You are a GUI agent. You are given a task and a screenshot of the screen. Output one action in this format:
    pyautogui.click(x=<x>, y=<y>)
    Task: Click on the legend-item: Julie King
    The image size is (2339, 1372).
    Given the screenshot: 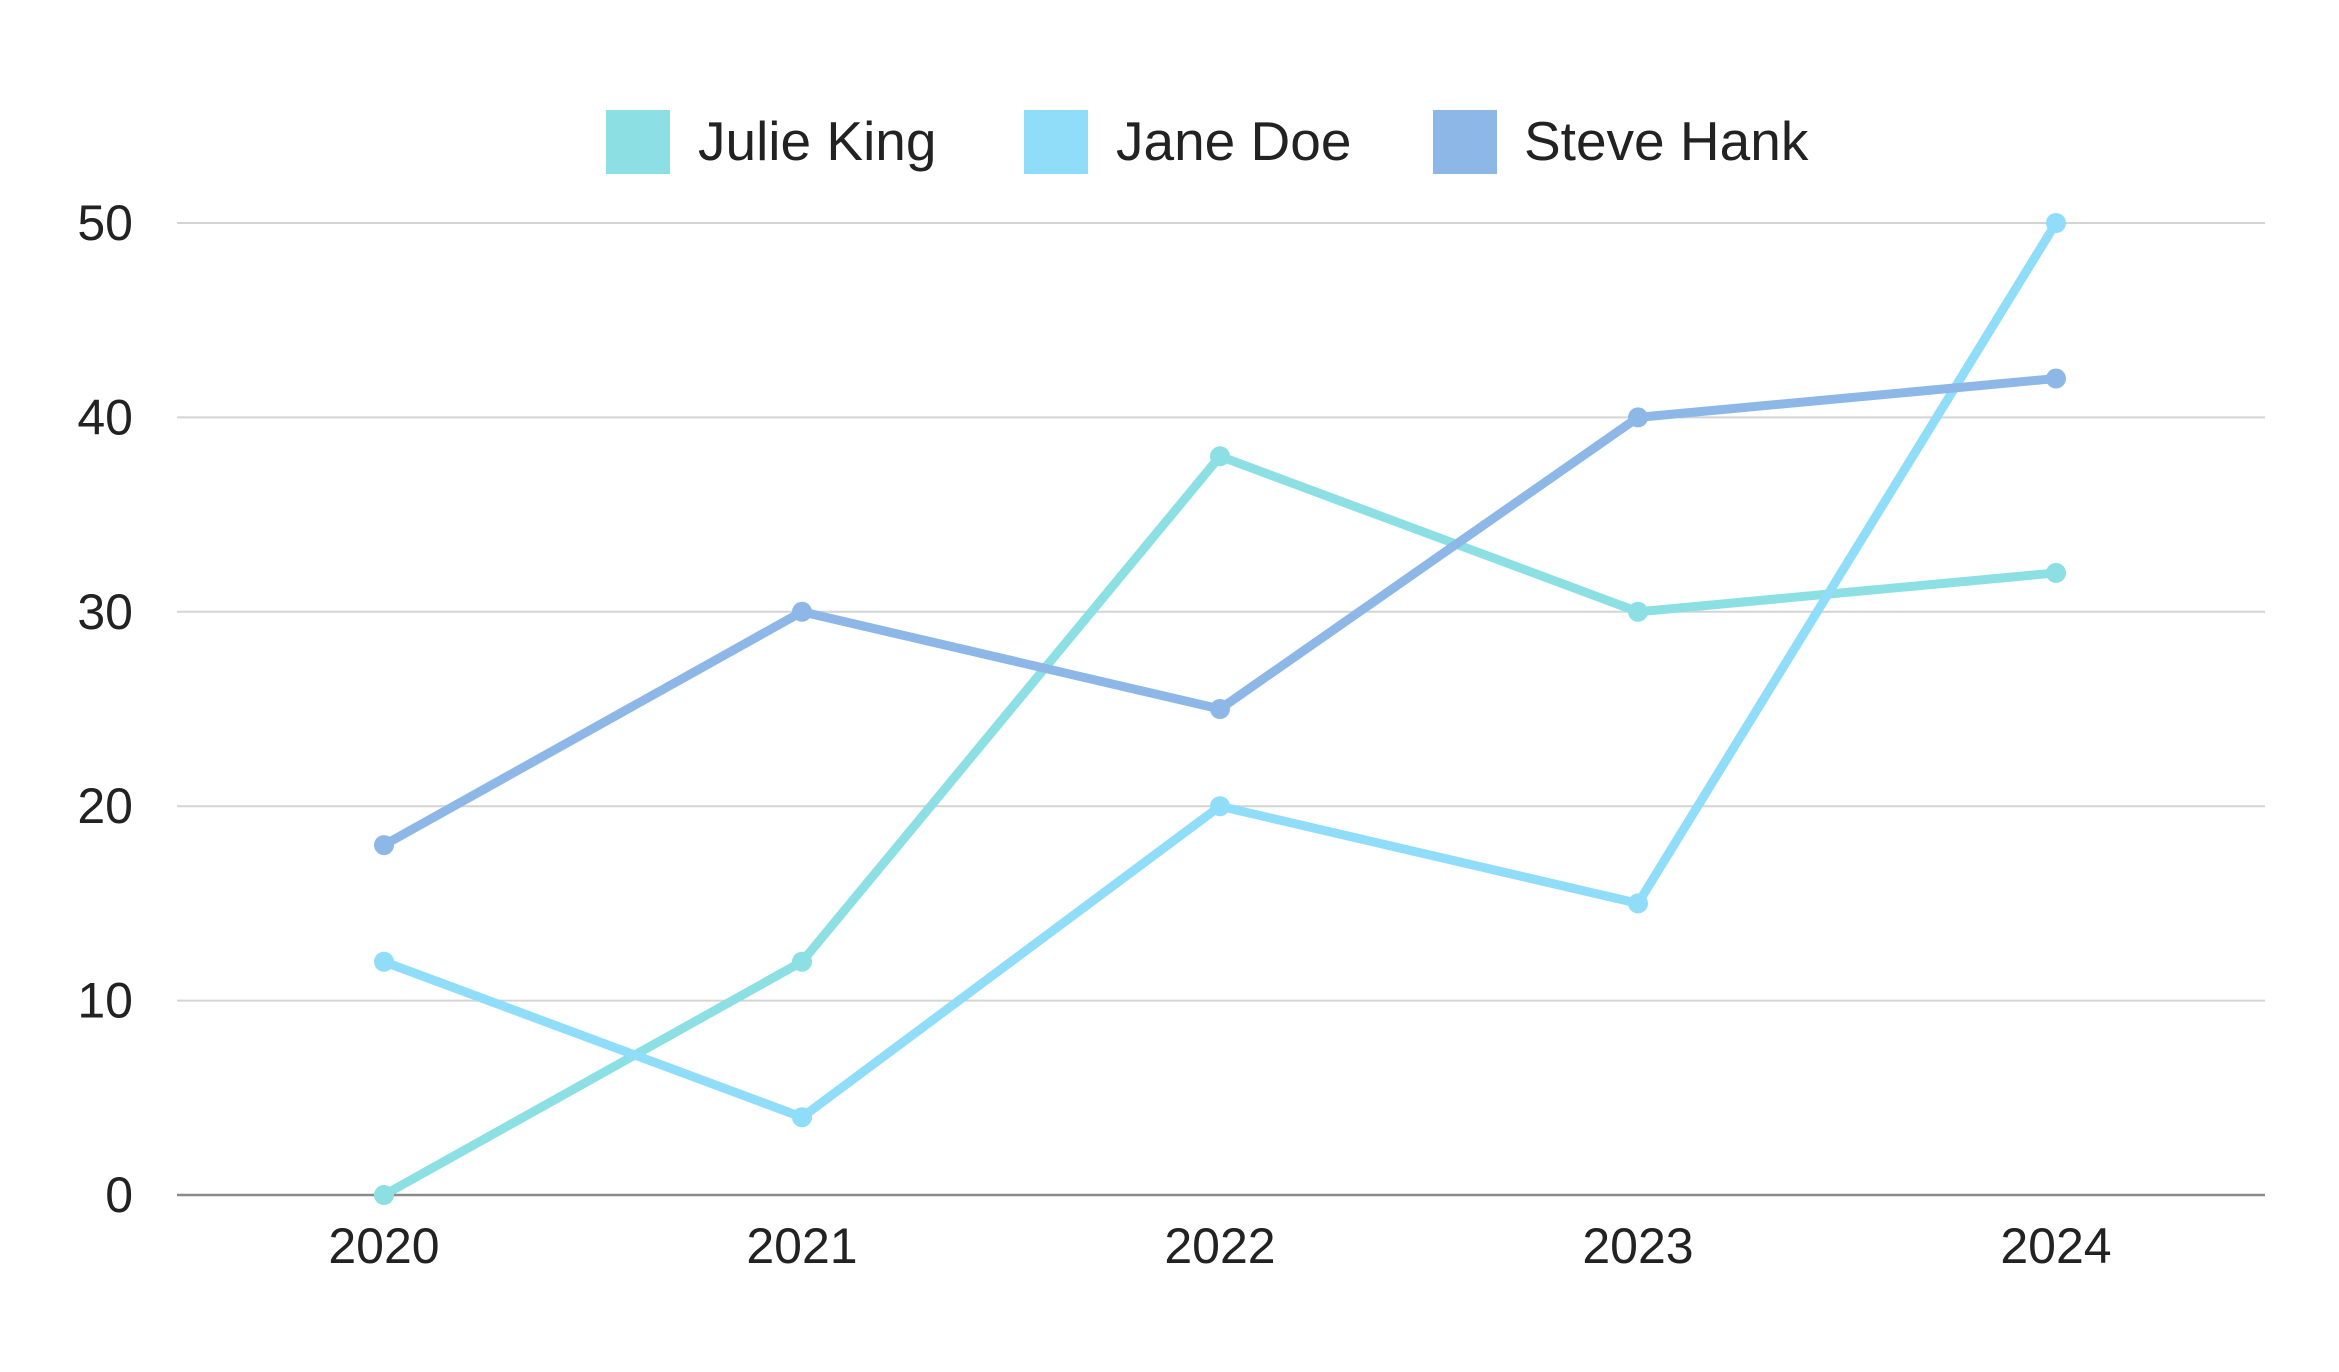 What is the action you would take?
    pyautogui.click(x=771, y=142)
    